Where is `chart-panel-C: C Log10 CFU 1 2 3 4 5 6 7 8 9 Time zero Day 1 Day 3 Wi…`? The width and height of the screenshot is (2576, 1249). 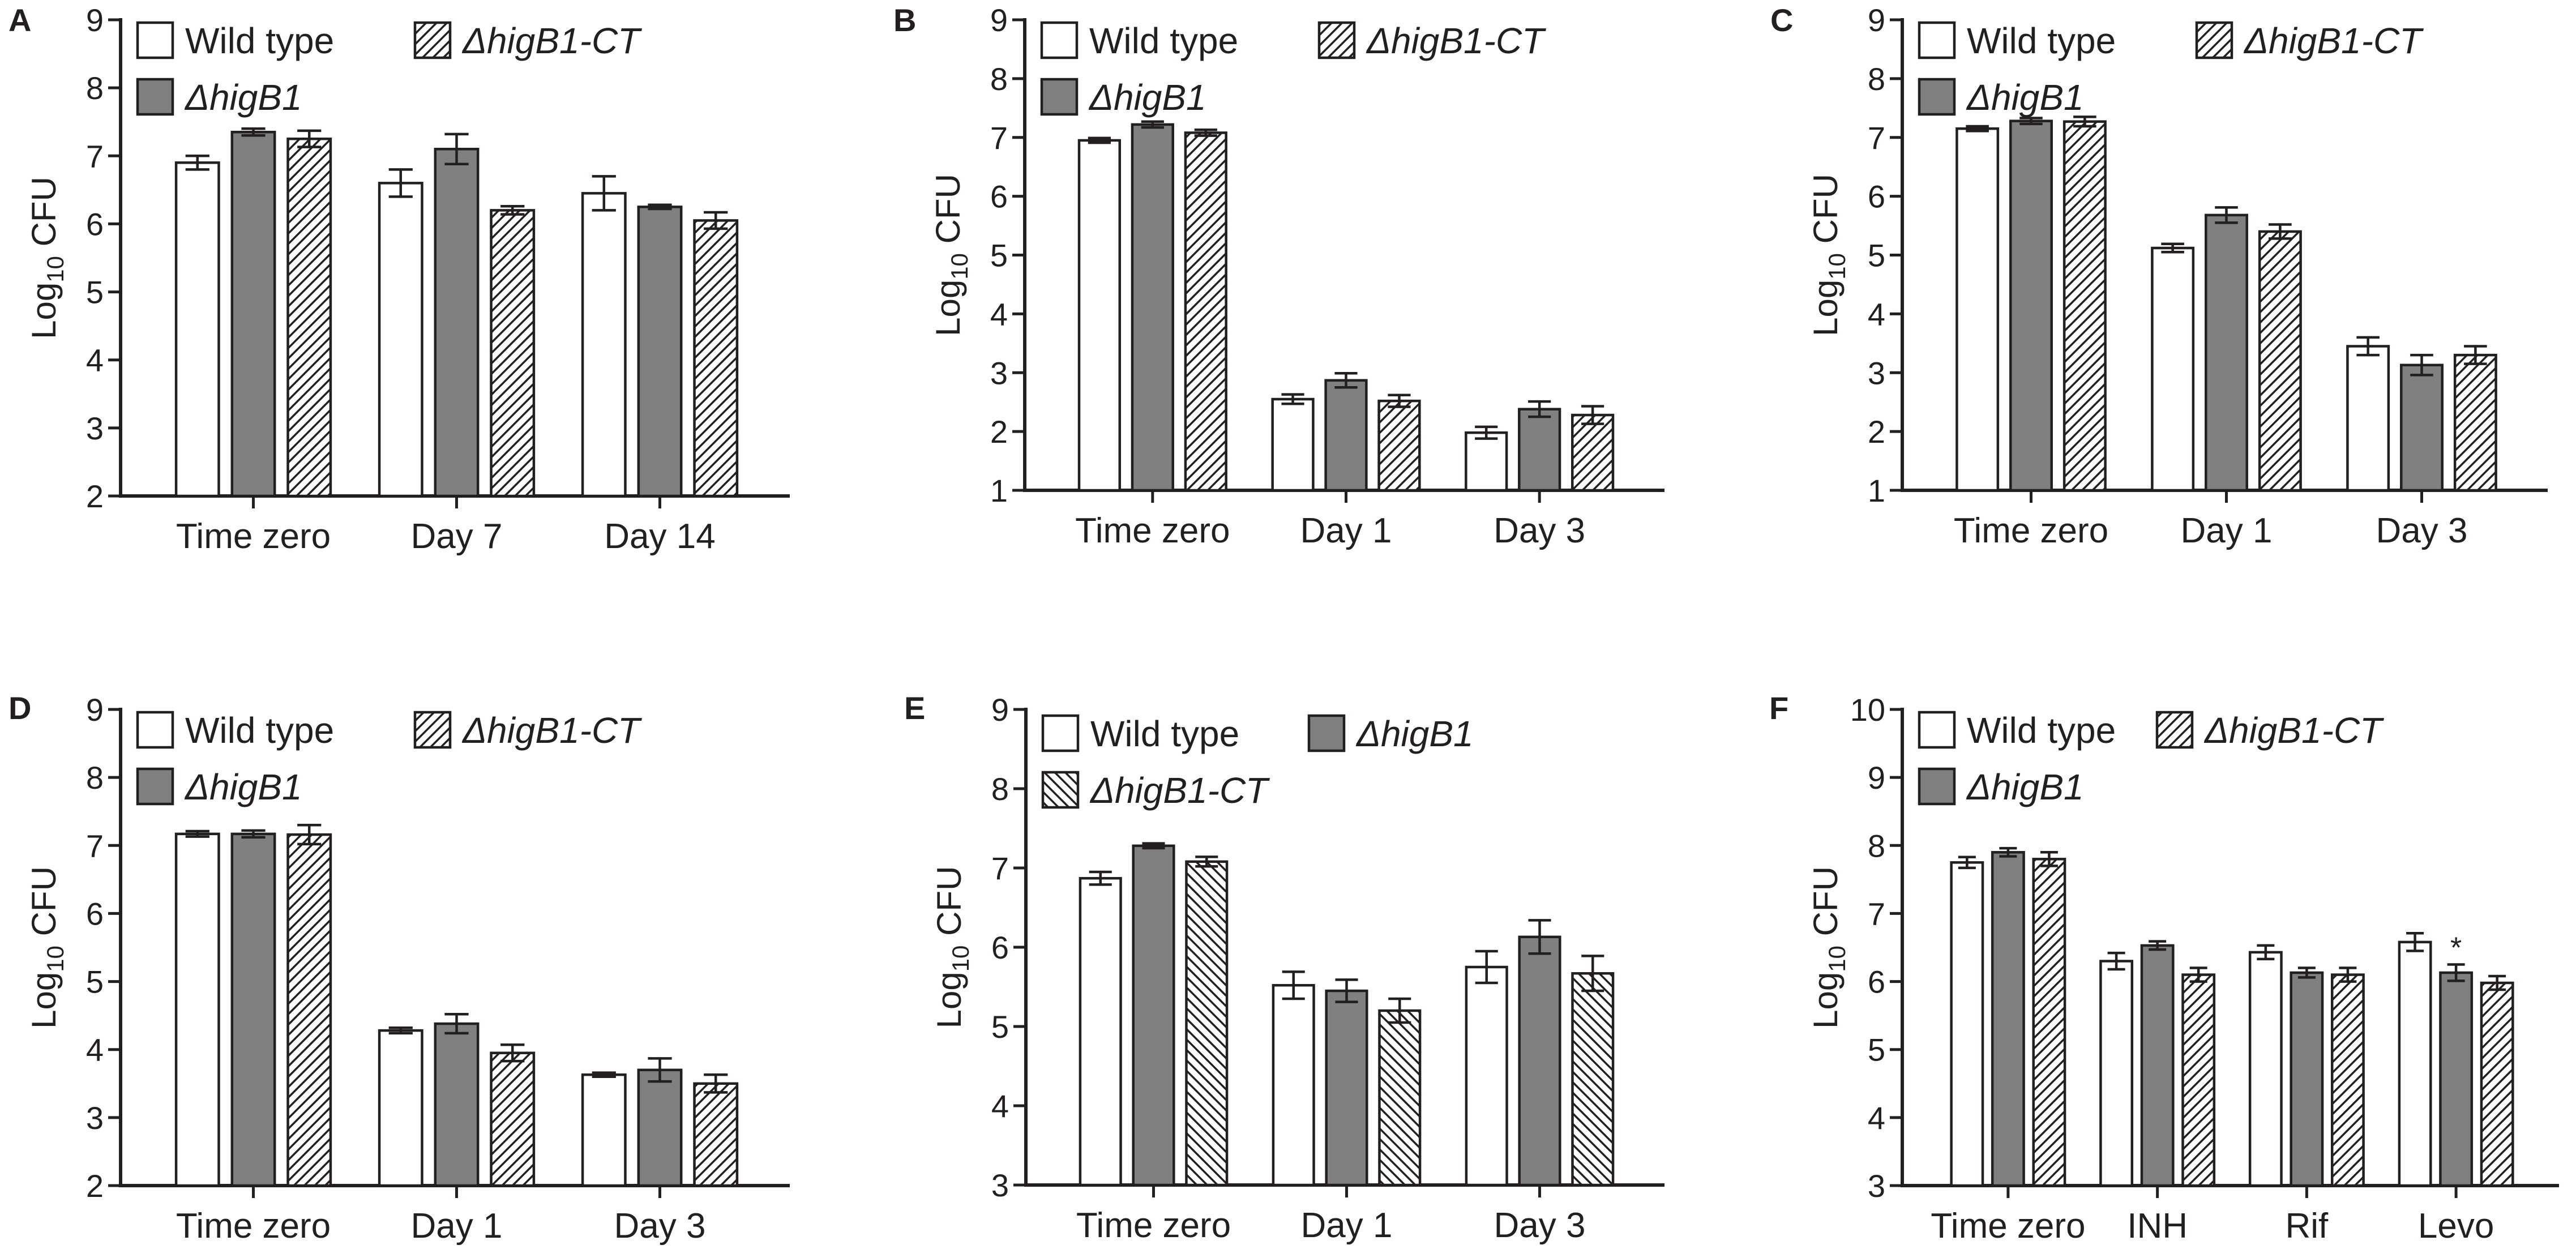 chart-panel-C: C Log10 CFU 1 2 3 4 5 6 7 8 9 Time zero Day 1 Day 3 Wi… is located at coordinates (2159, 276).